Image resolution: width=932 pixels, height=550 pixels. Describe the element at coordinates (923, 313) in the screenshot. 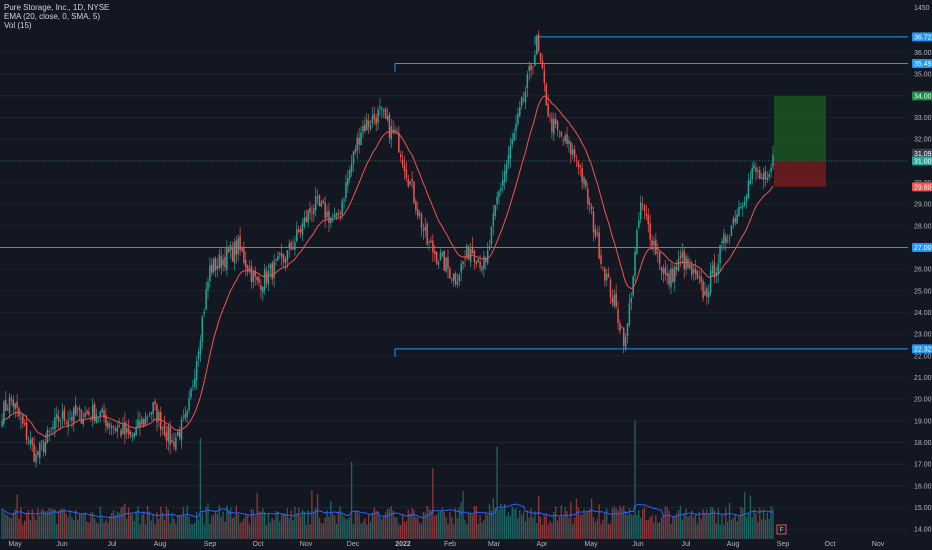

I see `price-tick-label: 24.00` at that location.